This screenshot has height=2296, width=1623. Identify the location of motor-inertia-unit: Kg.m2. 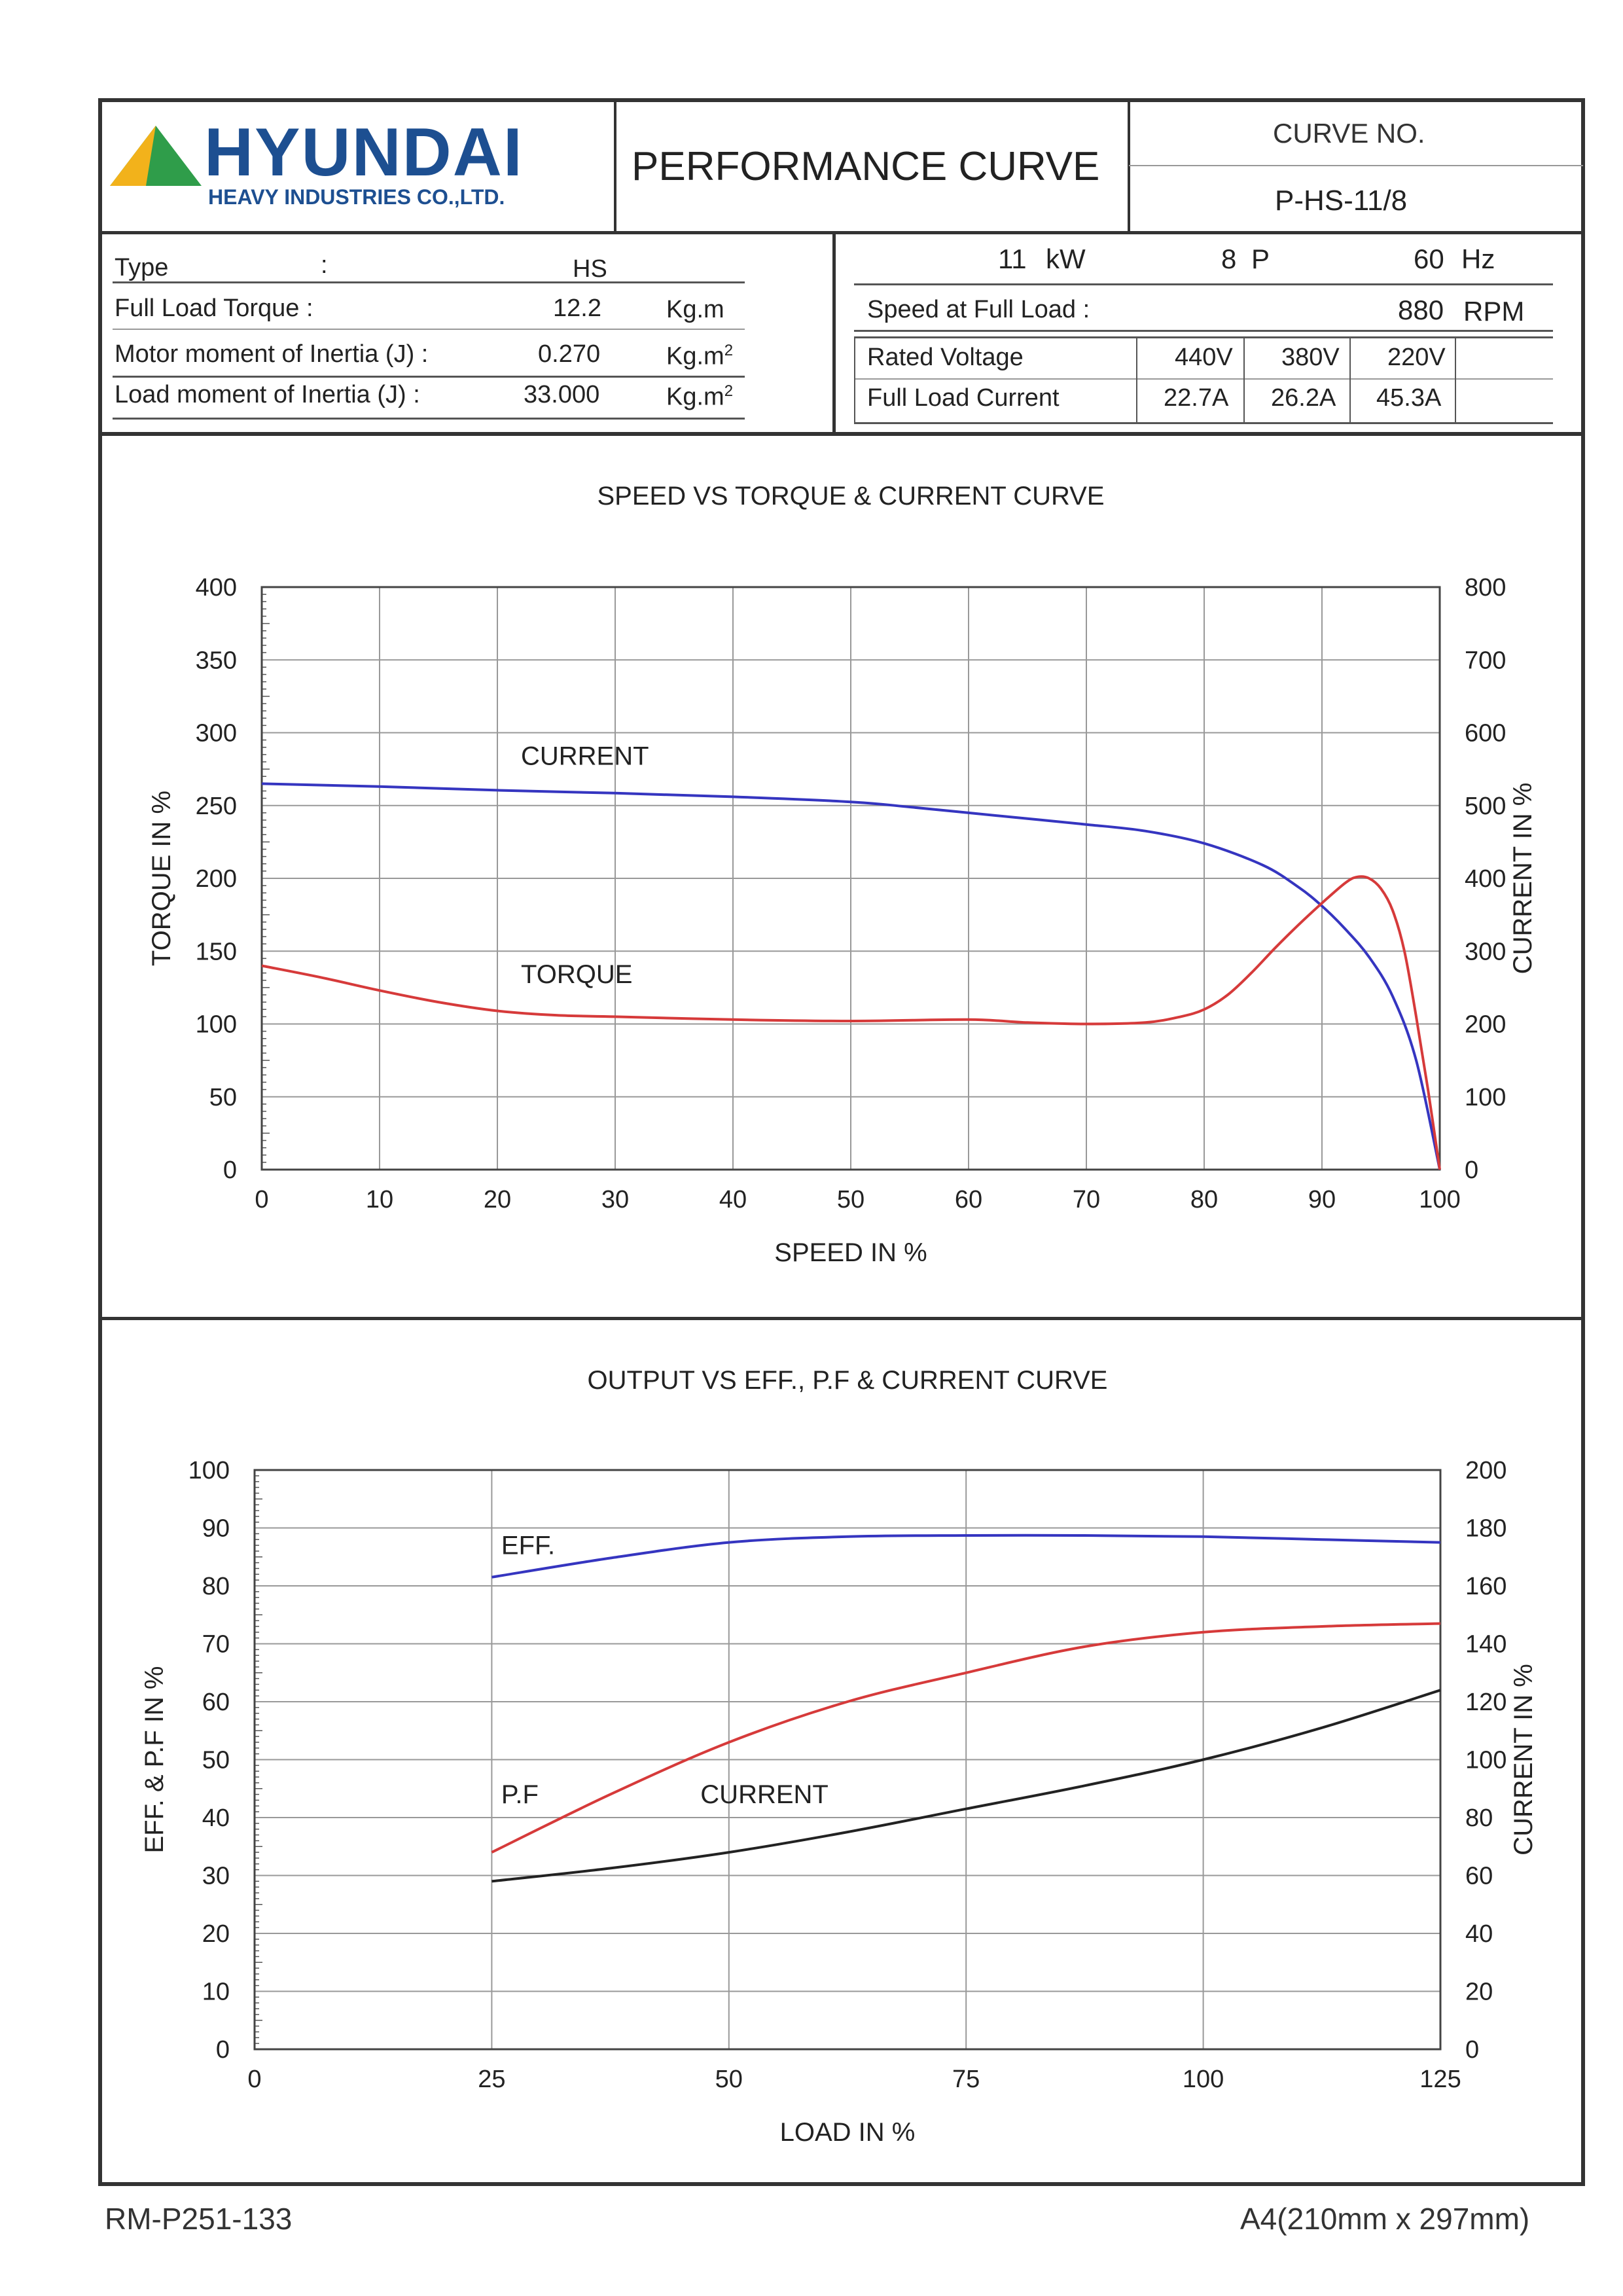
(699, 356).